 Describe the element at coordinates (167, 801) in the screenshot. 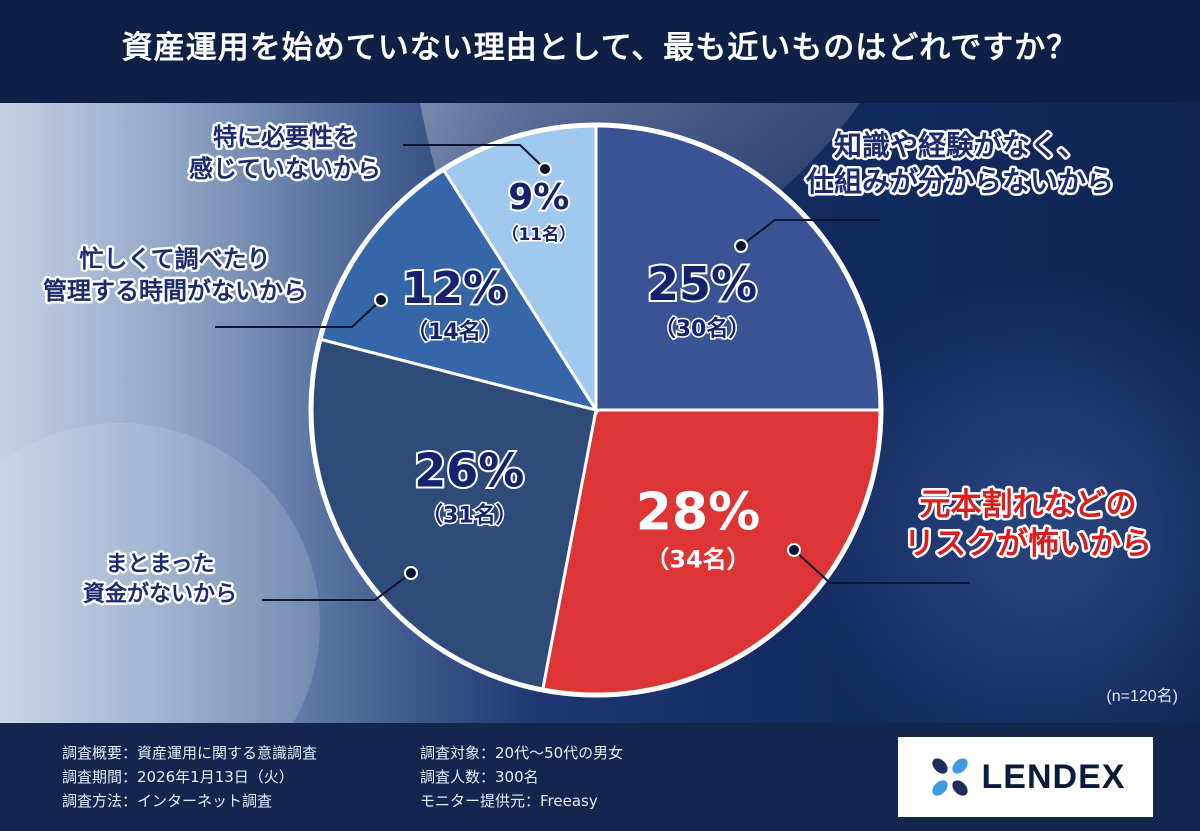

I see `survey-method: 調査方法：インターネット調査` at that location.